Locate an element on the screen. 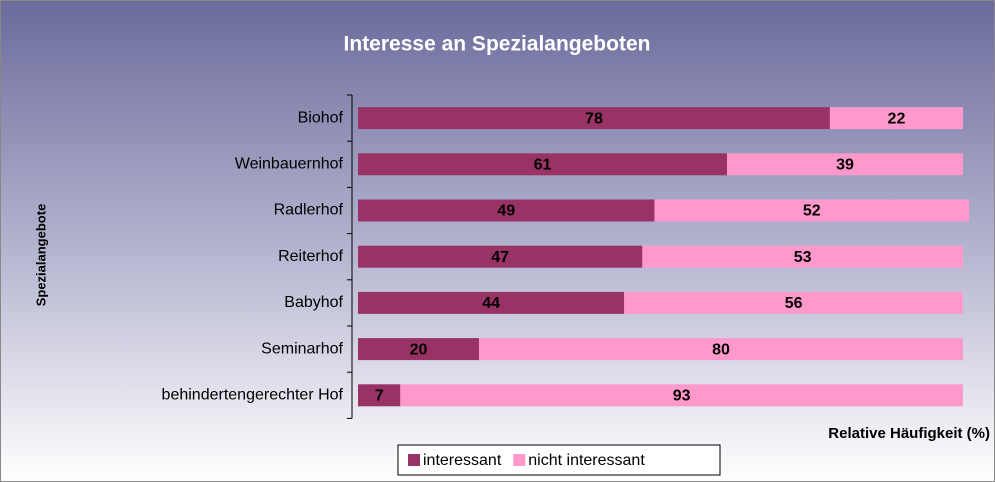 Image resolution: width=995 pixels, height=482 pixels. y-tick-label: Reiterhof is located at coordinates (310, 256).